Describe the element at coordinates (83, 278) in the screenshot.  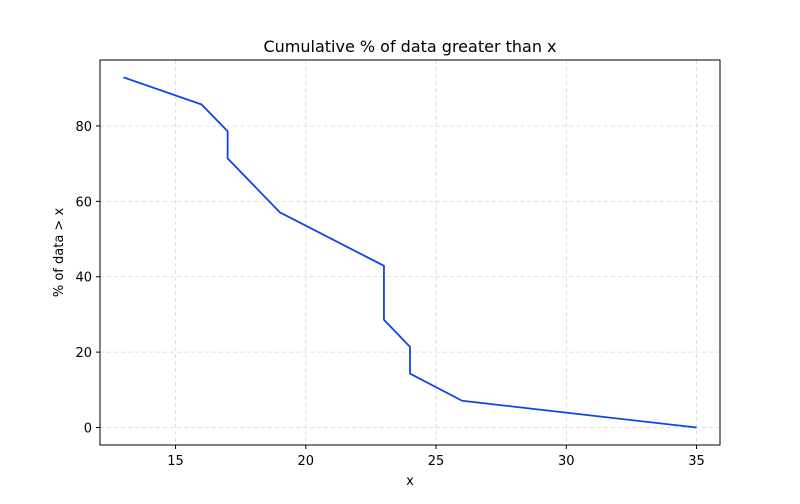
I see `y-tick-label: 40` at that location.